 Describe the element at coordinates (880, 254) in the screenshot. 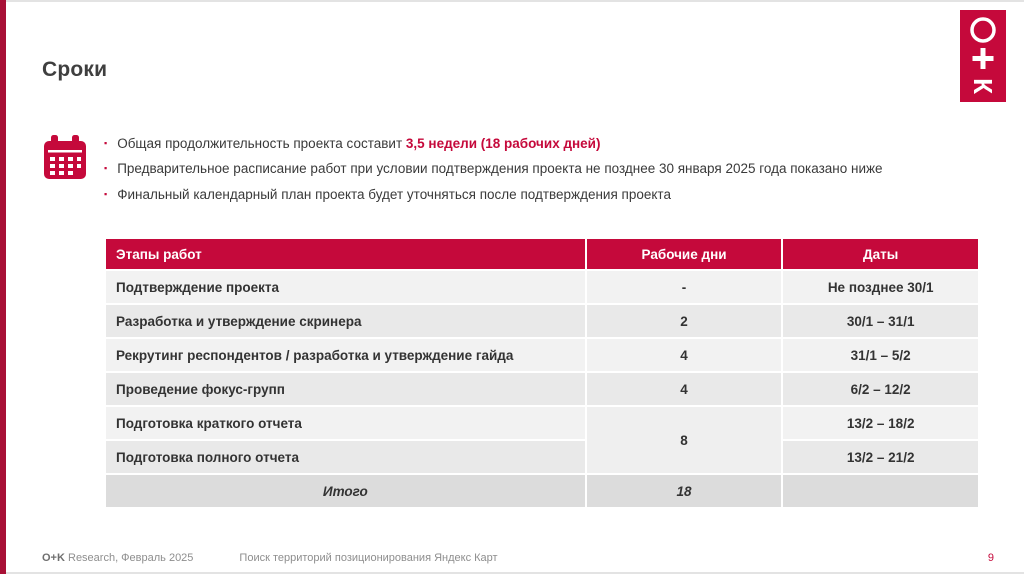

I see `column-header-dates: Даты` at that location.